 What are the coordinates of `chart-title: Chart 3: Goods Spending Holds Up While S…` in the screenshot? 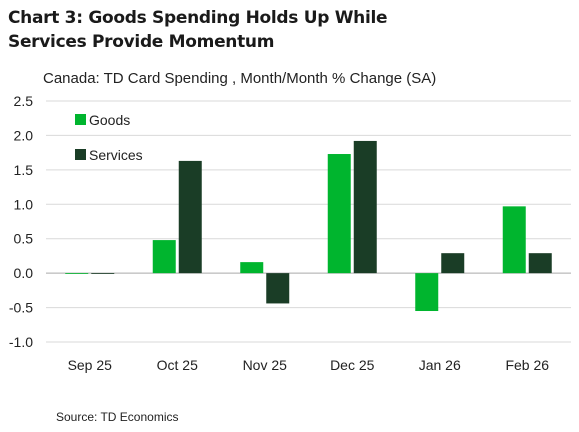 It's located at (288, 30).